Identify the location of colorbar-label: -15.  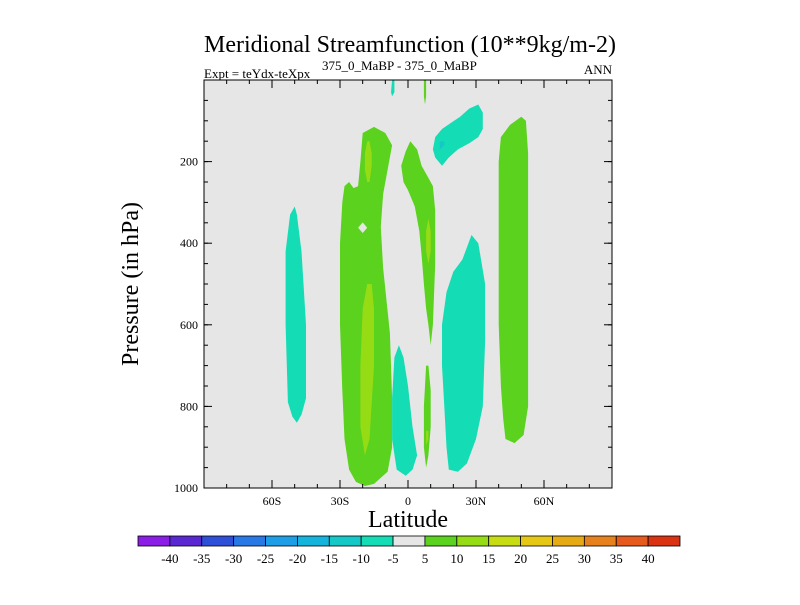
(329, 558).